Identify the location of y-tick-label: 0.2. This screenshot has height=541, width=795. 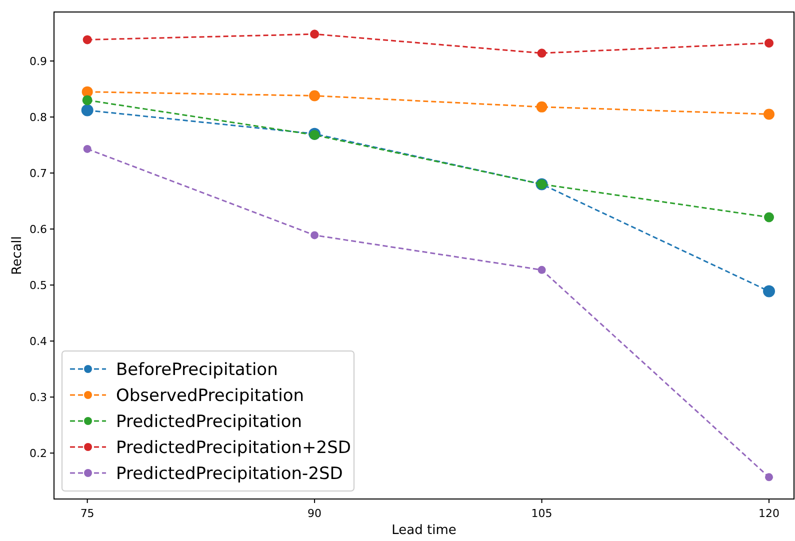
(38, 453).